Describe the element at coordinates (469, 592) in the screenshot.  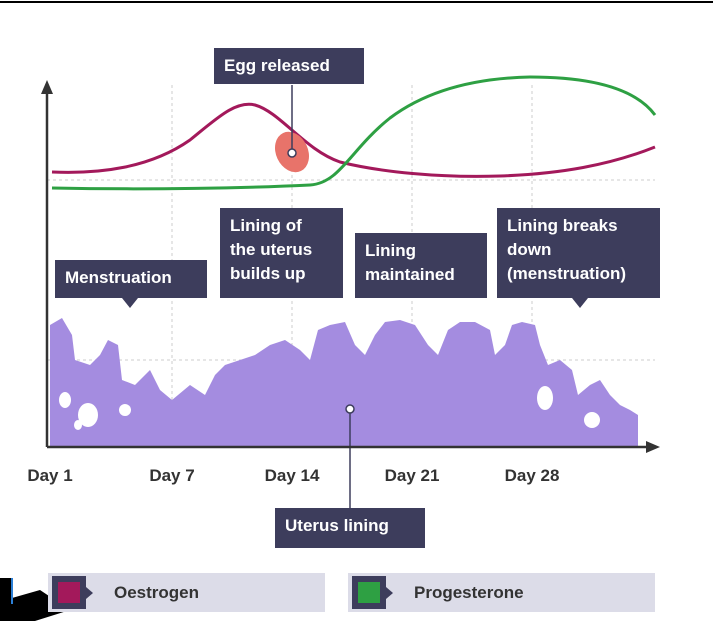
I see `legend-label: Progesterone` at that location.